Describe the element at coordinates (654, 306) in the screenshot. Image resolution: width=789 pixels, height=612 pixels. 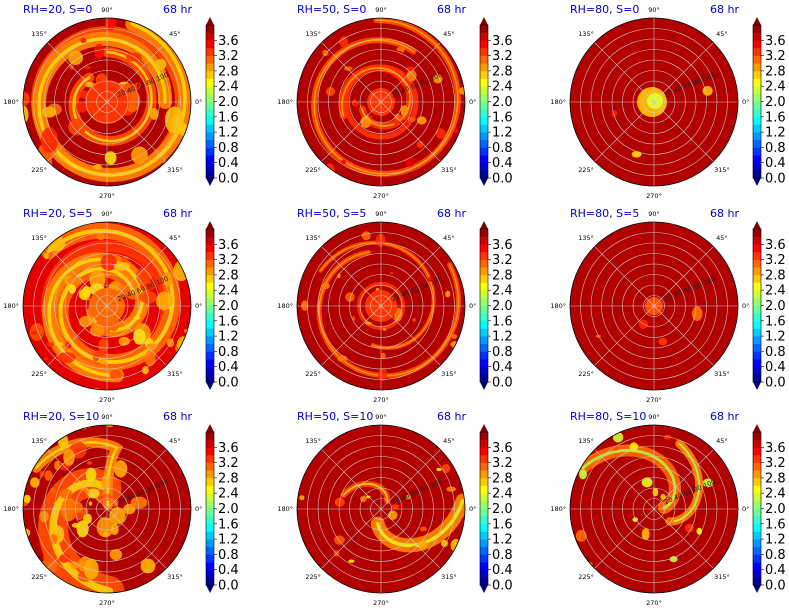
I see `polar-outline` at that location.